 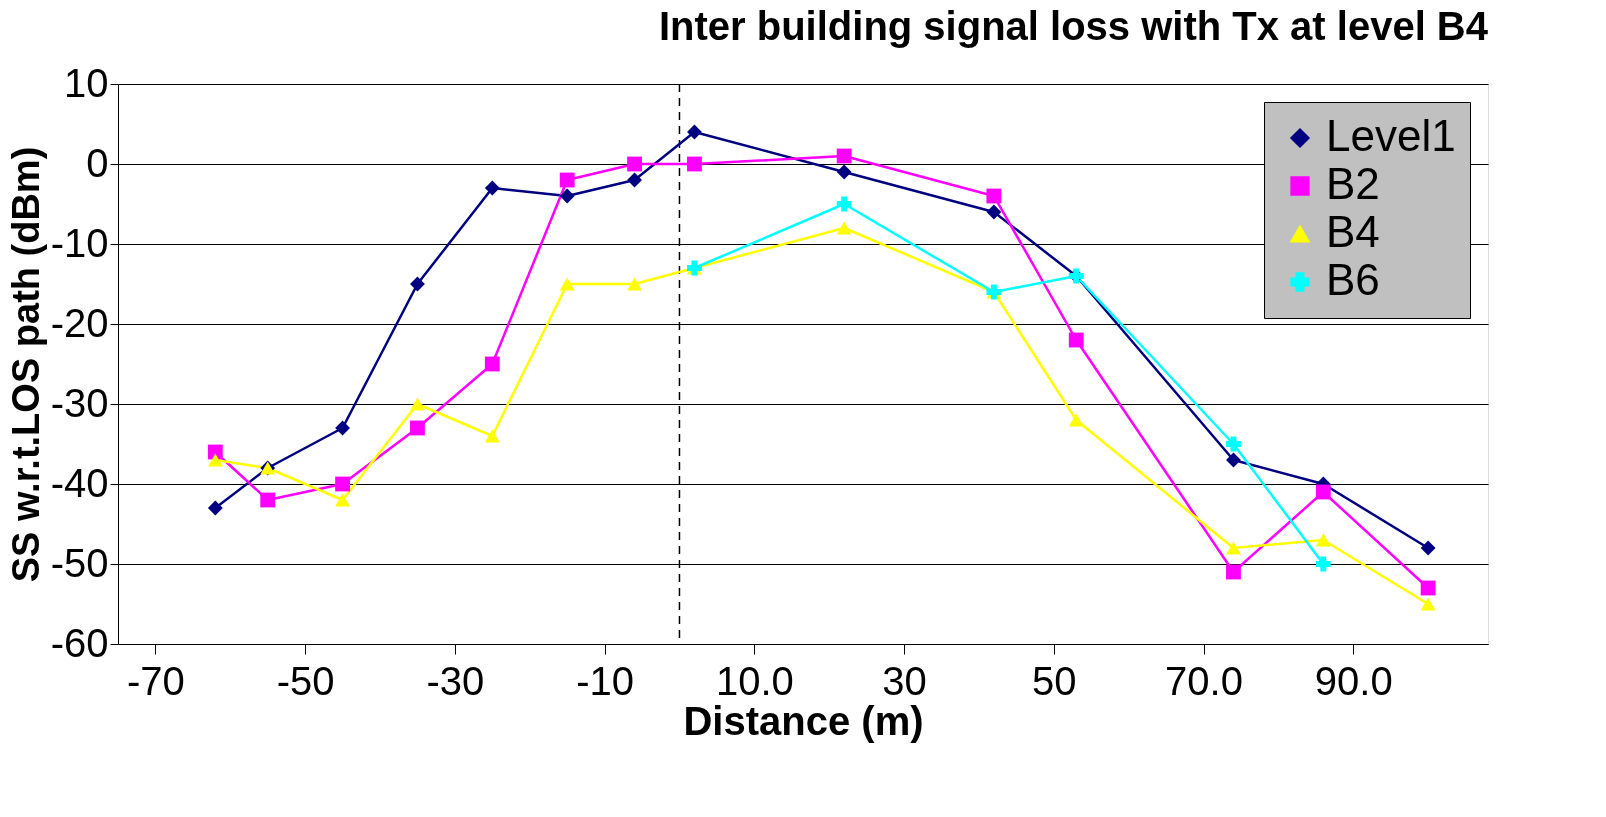 What do you see at coordinates (1353, 231) in the screenshot?
I see `legend-label: B4` at bounding box center [1353, 231].